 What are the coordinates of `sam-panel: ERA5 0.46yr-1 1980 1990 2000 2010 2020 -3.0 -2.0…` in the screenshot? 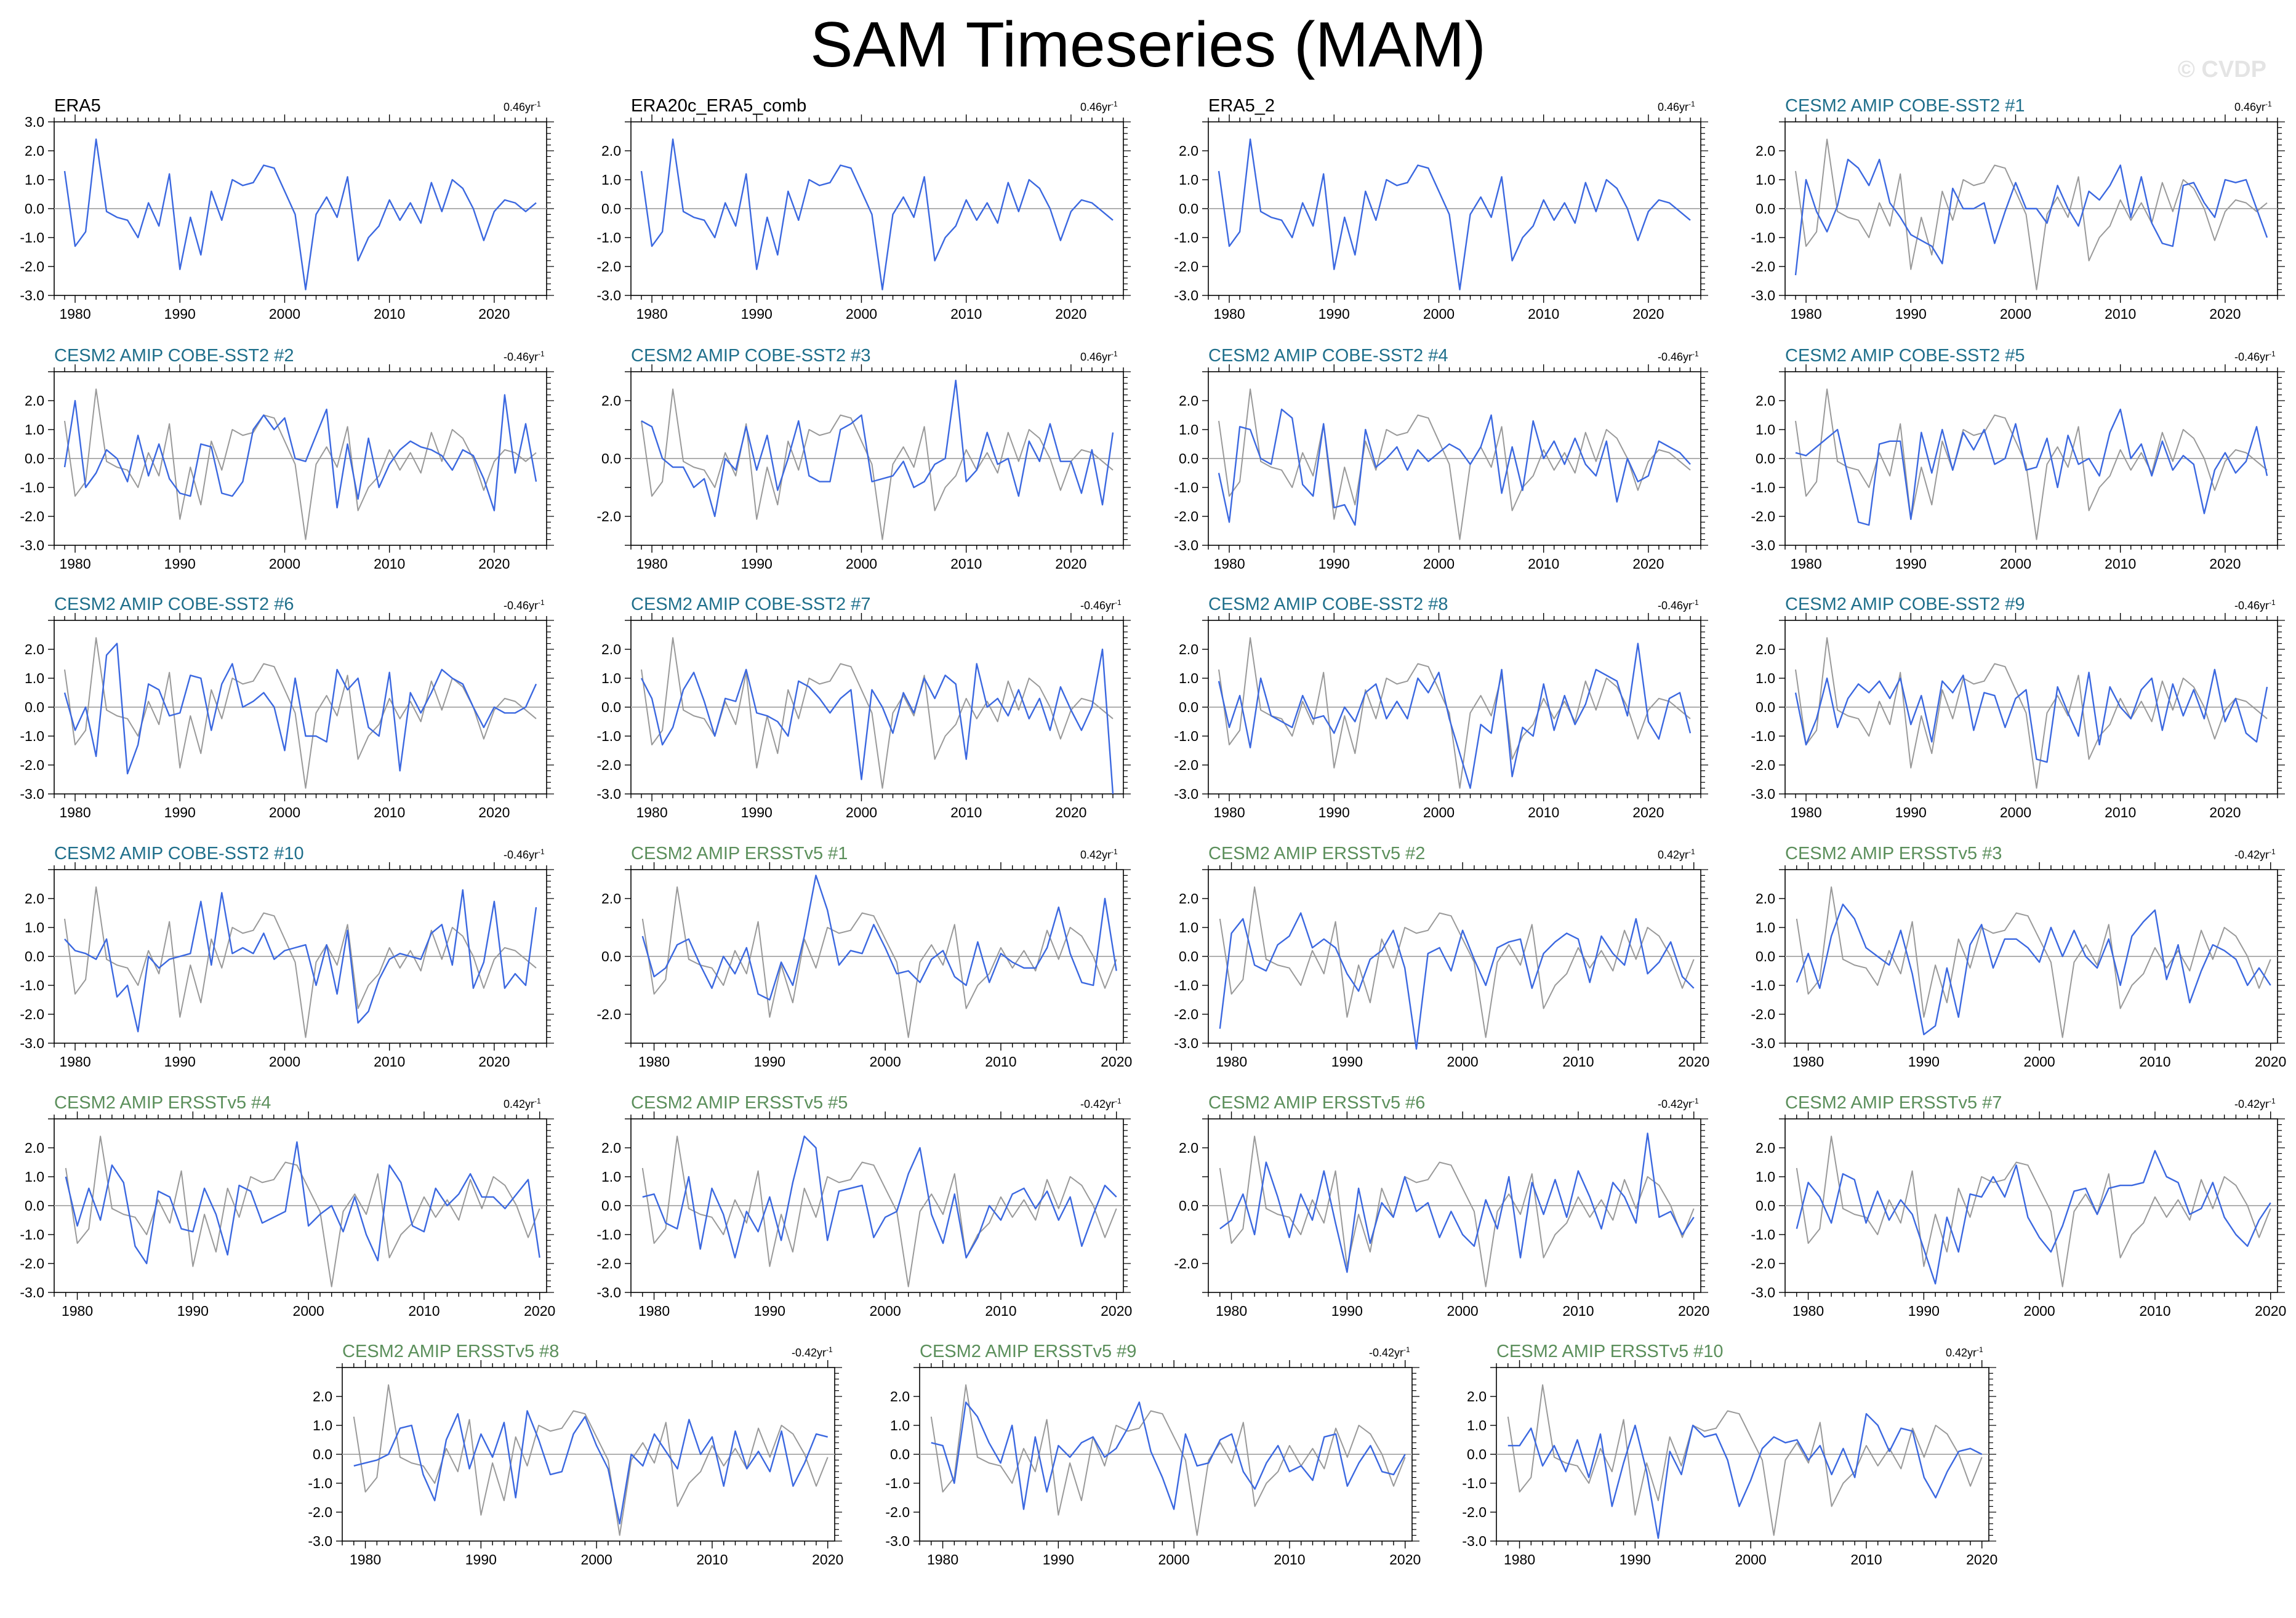 It's located at (282, 211).